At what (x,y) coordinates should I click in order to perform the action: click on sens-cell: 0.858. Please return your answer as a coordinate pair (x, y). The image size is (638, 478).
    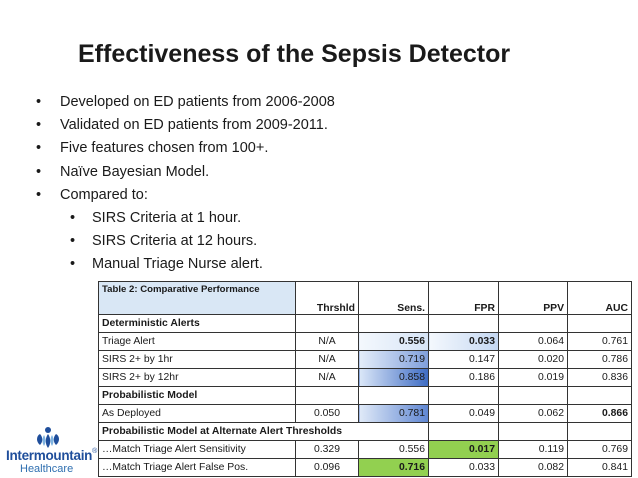
    Looking at the image, I should click on (393, 377).